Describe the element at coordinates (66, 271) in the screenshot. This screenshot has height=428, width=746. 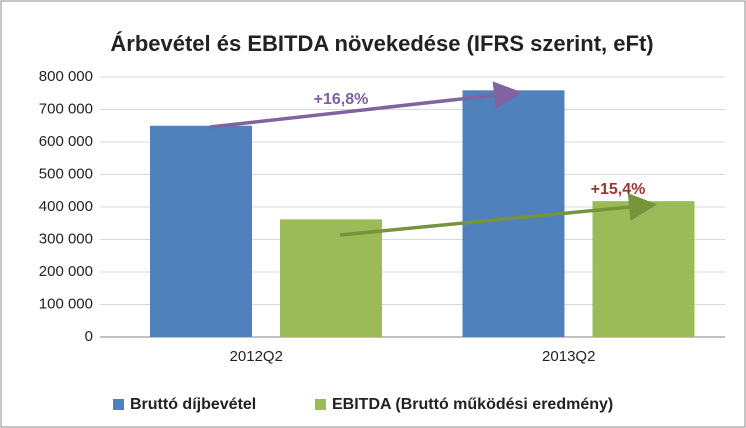
I see `y-tick-label: 200 000` at that location.